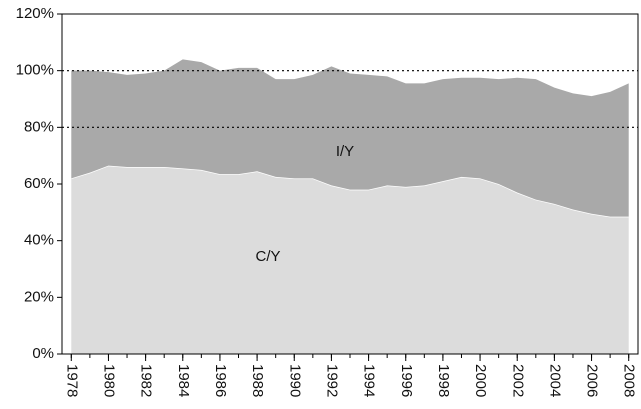 This screenshot has height=409, width=641. I want to click on x-tick-label: 1988, so click(257, 380).